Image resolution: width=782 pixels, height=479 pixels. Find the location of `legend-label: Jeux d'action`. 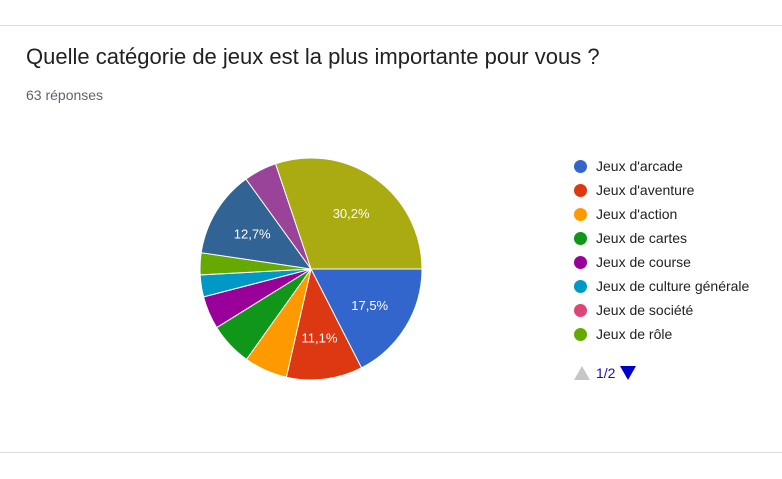

legend-label: Jeux d'action is located at coordinates (637, 214).